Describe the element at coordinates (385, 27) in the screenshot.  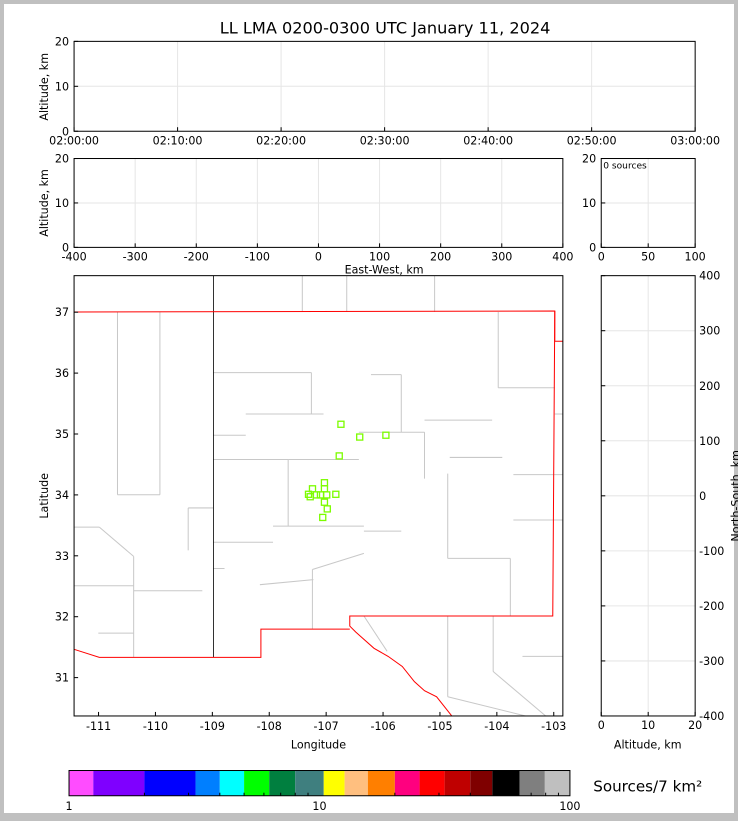
I see `chart-title: LL LMA 0200-0300 UTC January 11, 2024` at that location.